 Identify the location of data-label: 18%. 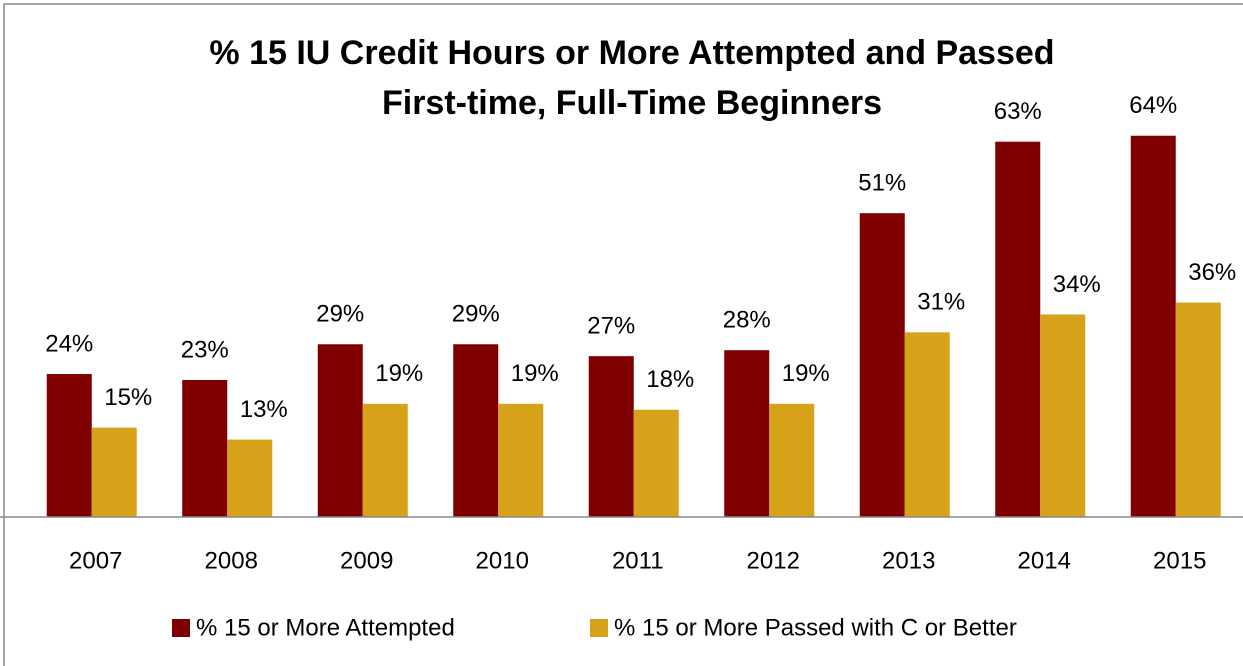
(670, 379).